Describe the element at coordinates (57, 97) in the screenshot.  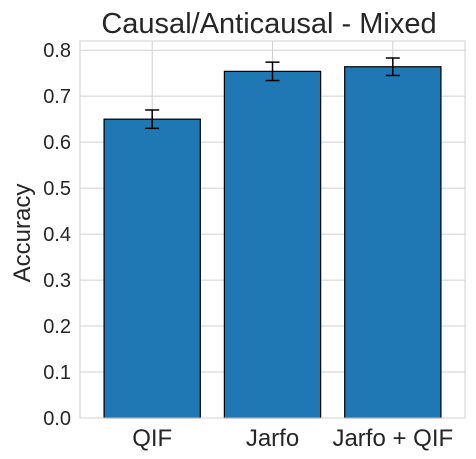
I see `y-tick-label: 0.7` at that location.